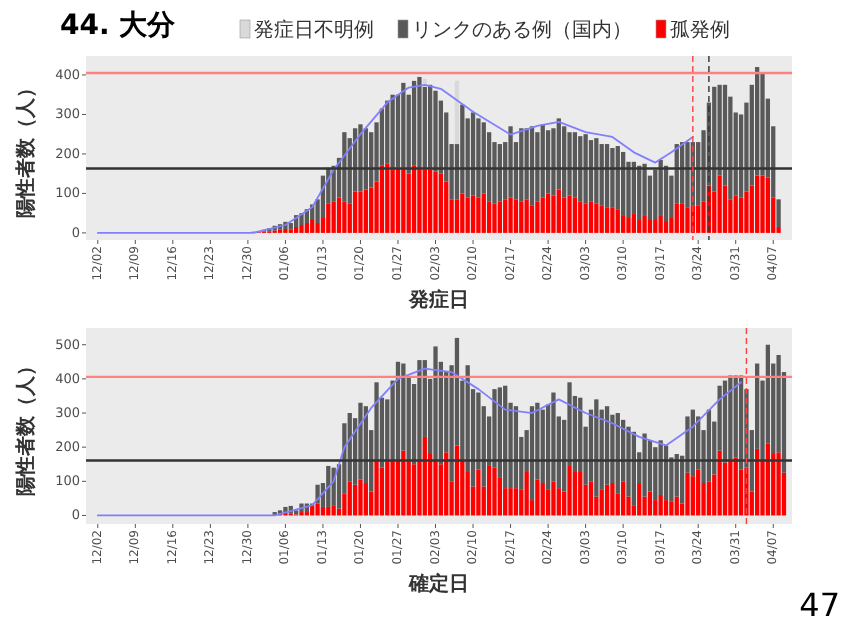 Image resolution: width=854 pixels, height=640 pixels. What do you see at coordinates (438, 584) in the screenshot?
I see `x-axis-title: 確定日` at bounding box center [438, 584].